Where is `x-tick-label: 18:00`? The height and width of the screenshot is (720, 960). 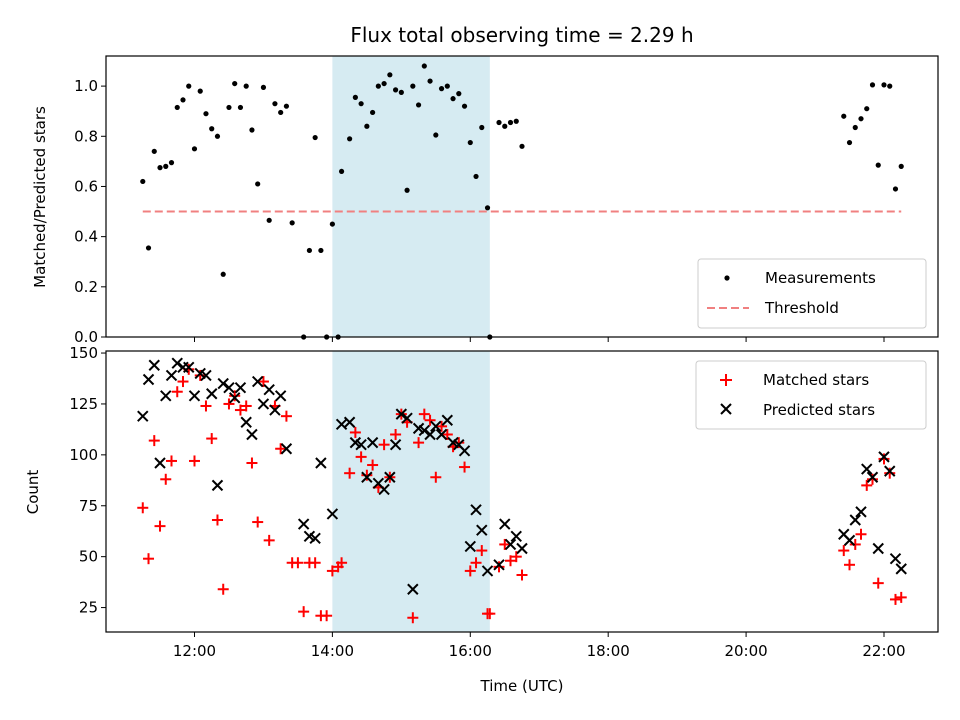
x-tick-label: 18:00 is located at coordinates (608, 651).